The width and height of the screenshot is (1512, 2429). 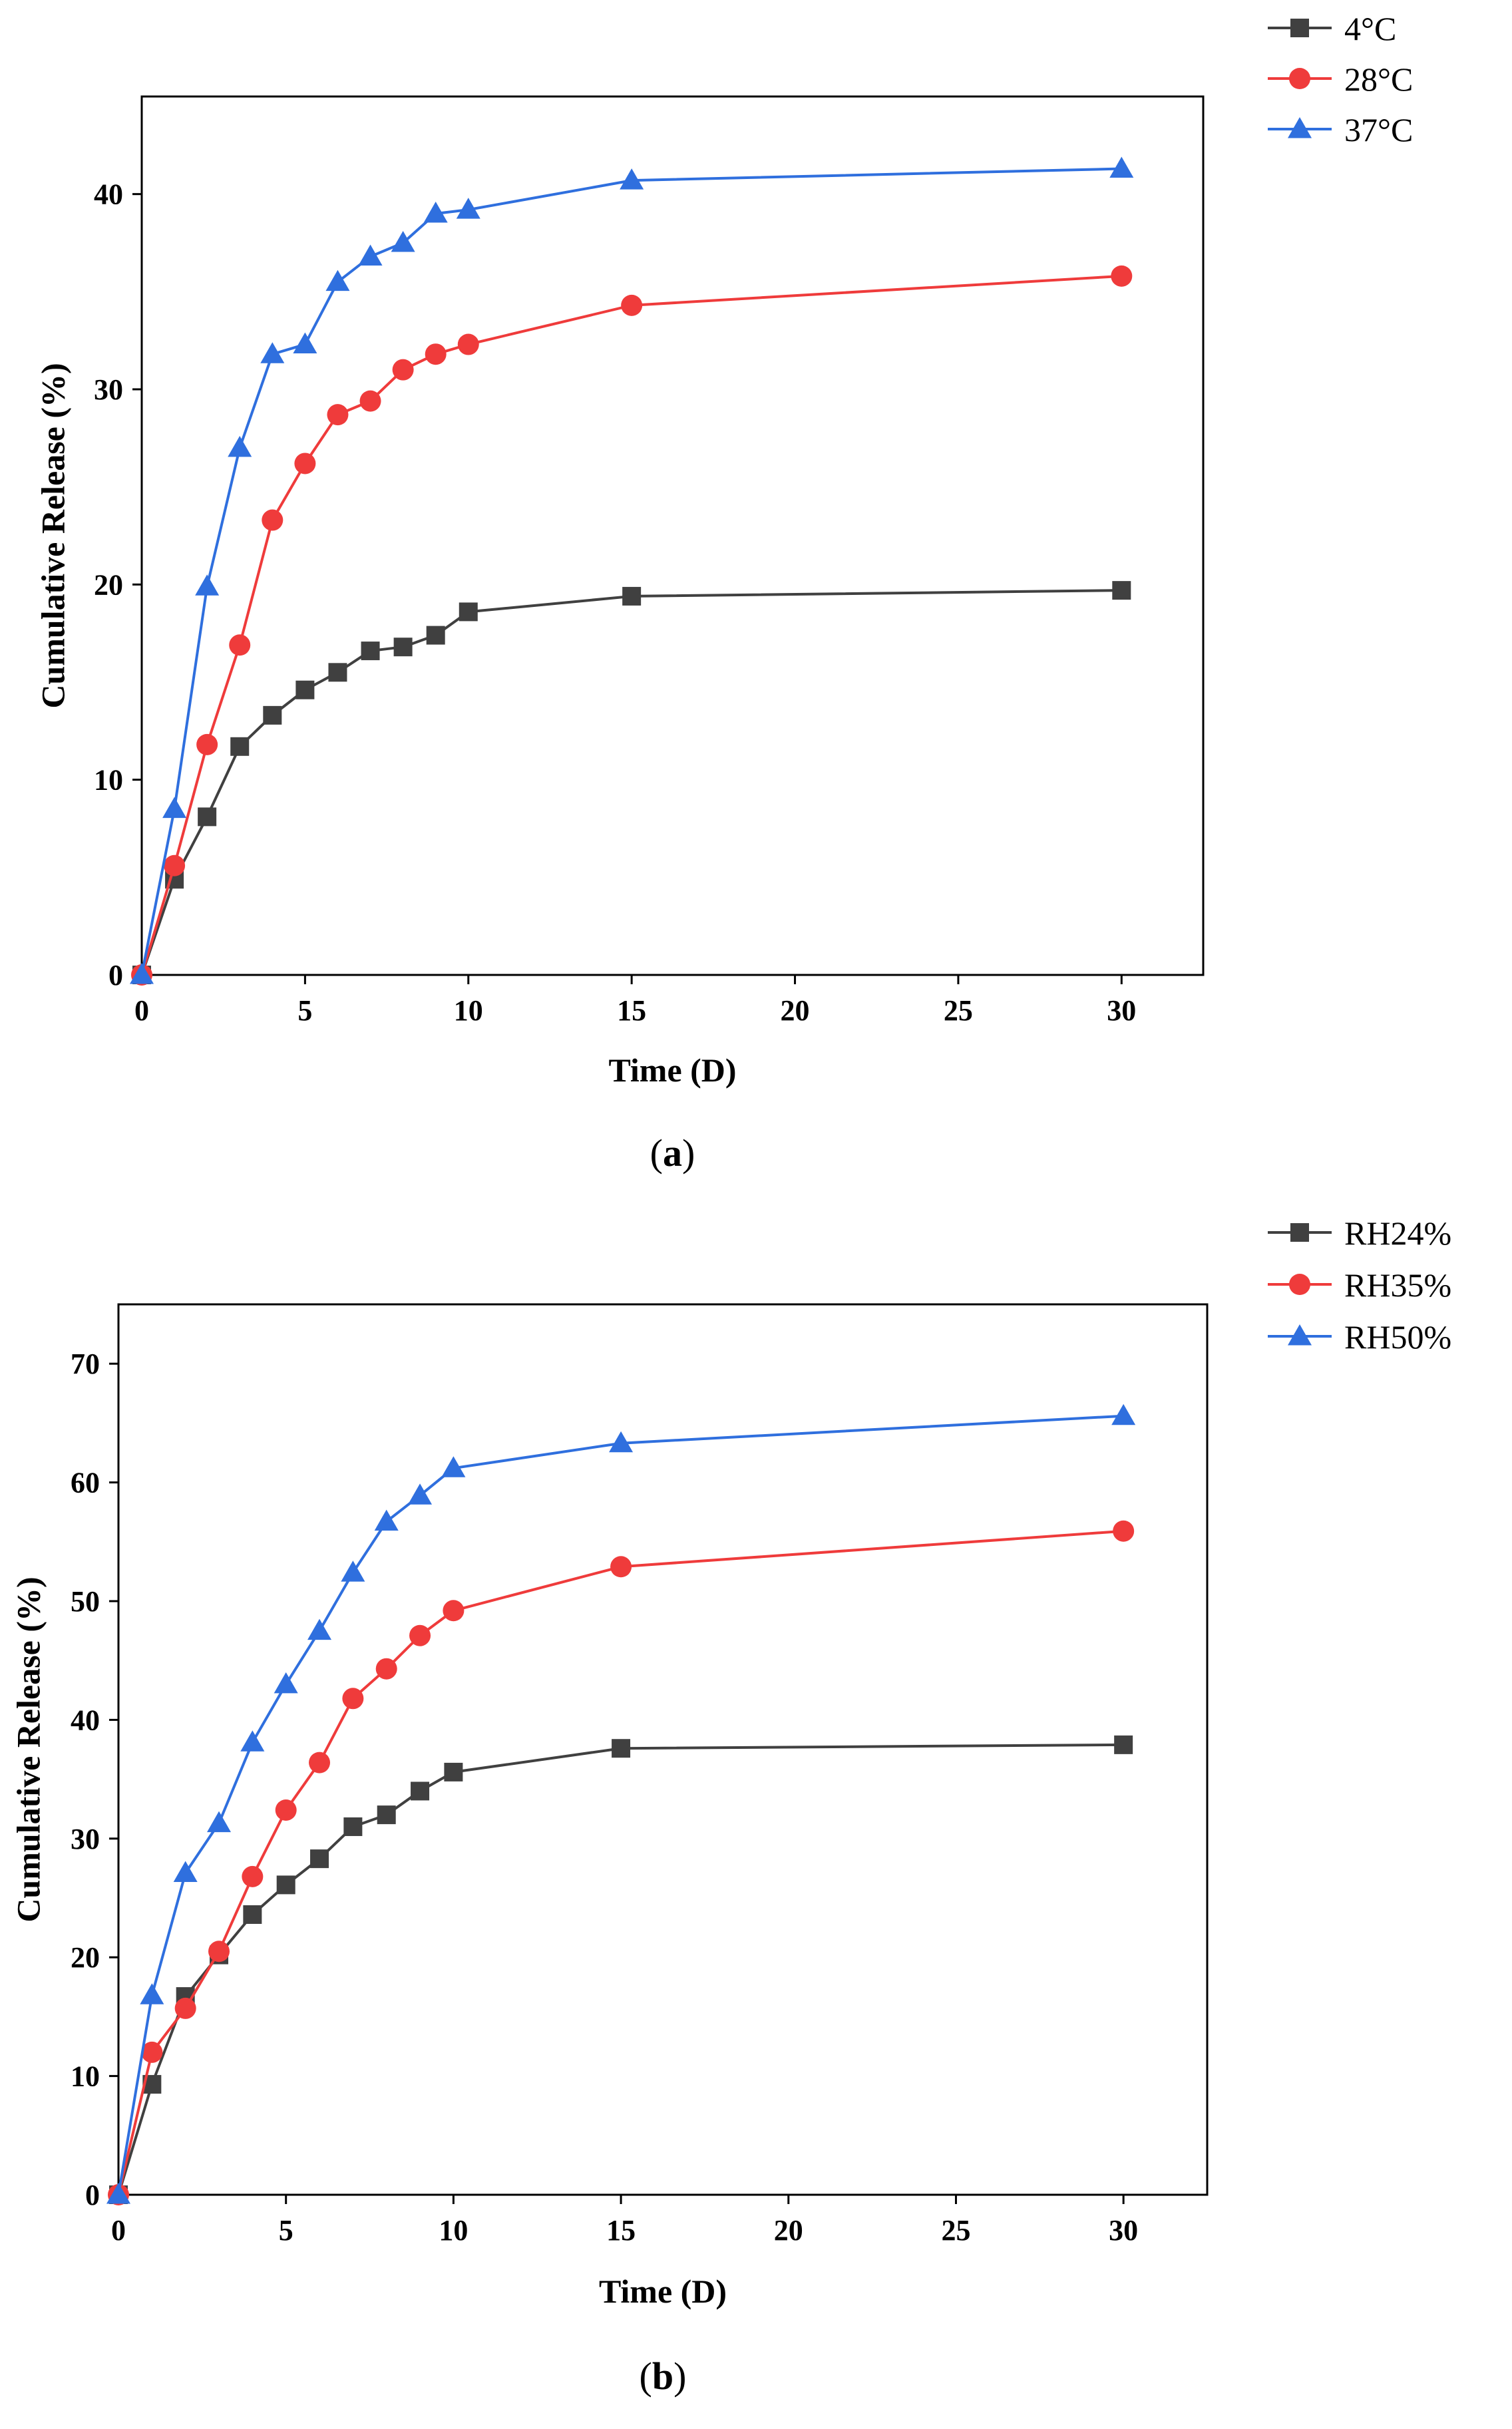 I want to click on x-tick-label: 20, so click(x=795, y=1010).